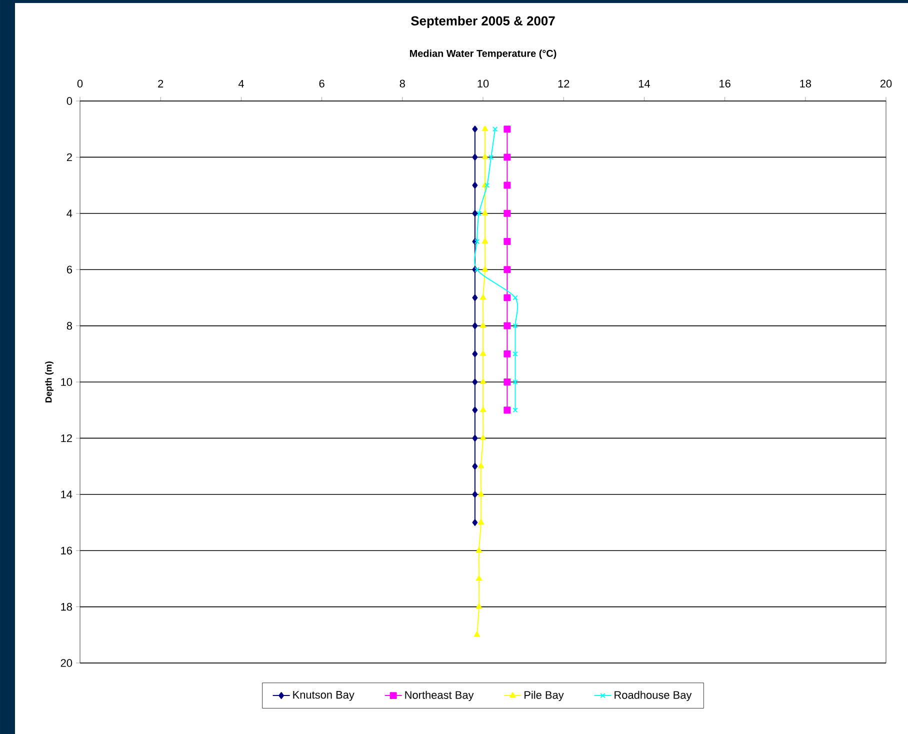  Describe the element at coordinates (644, 84) in the screenshot. I see `x-tick-label: 14` at that location.